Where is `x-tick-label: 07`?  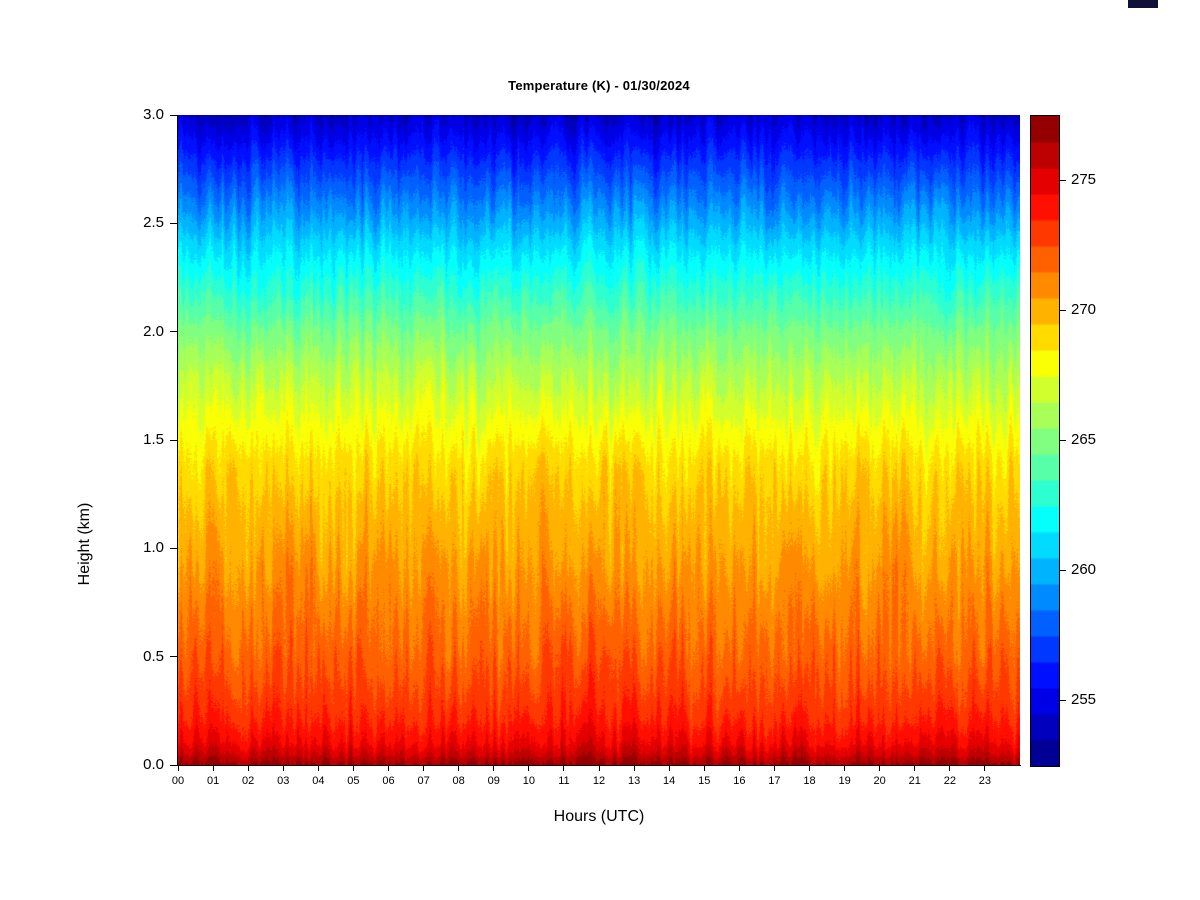
x-tick-label: 07 is located at coordinates (423, 781).